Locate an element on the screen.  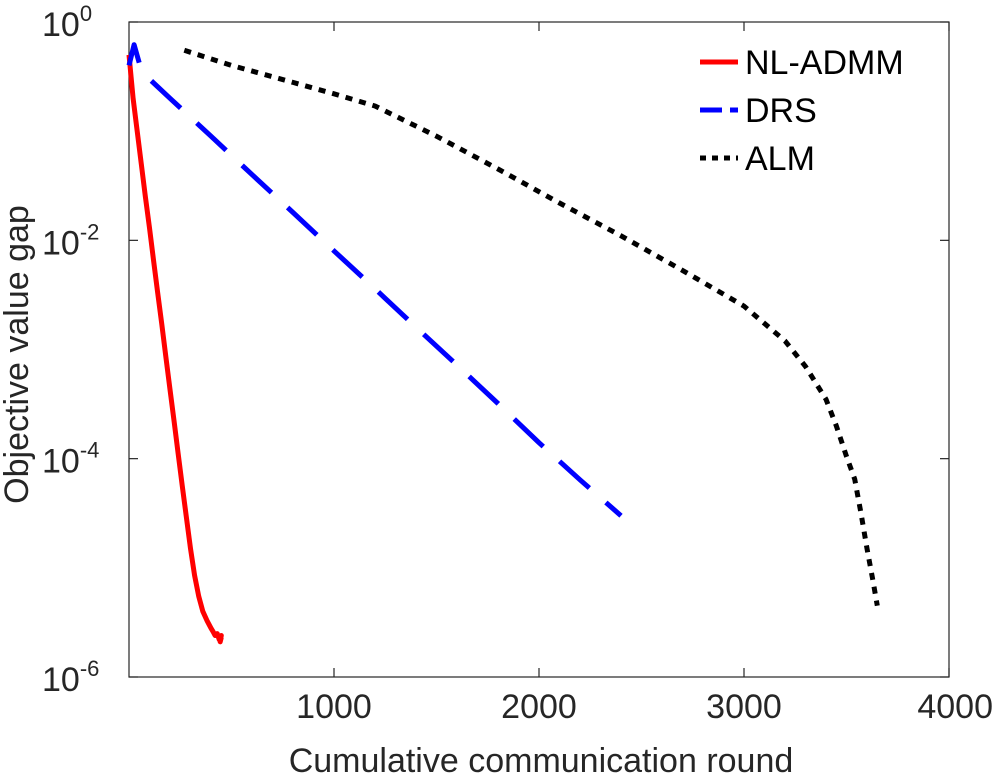
legend-label-drs: DRS is located at coordinates (781, 111).